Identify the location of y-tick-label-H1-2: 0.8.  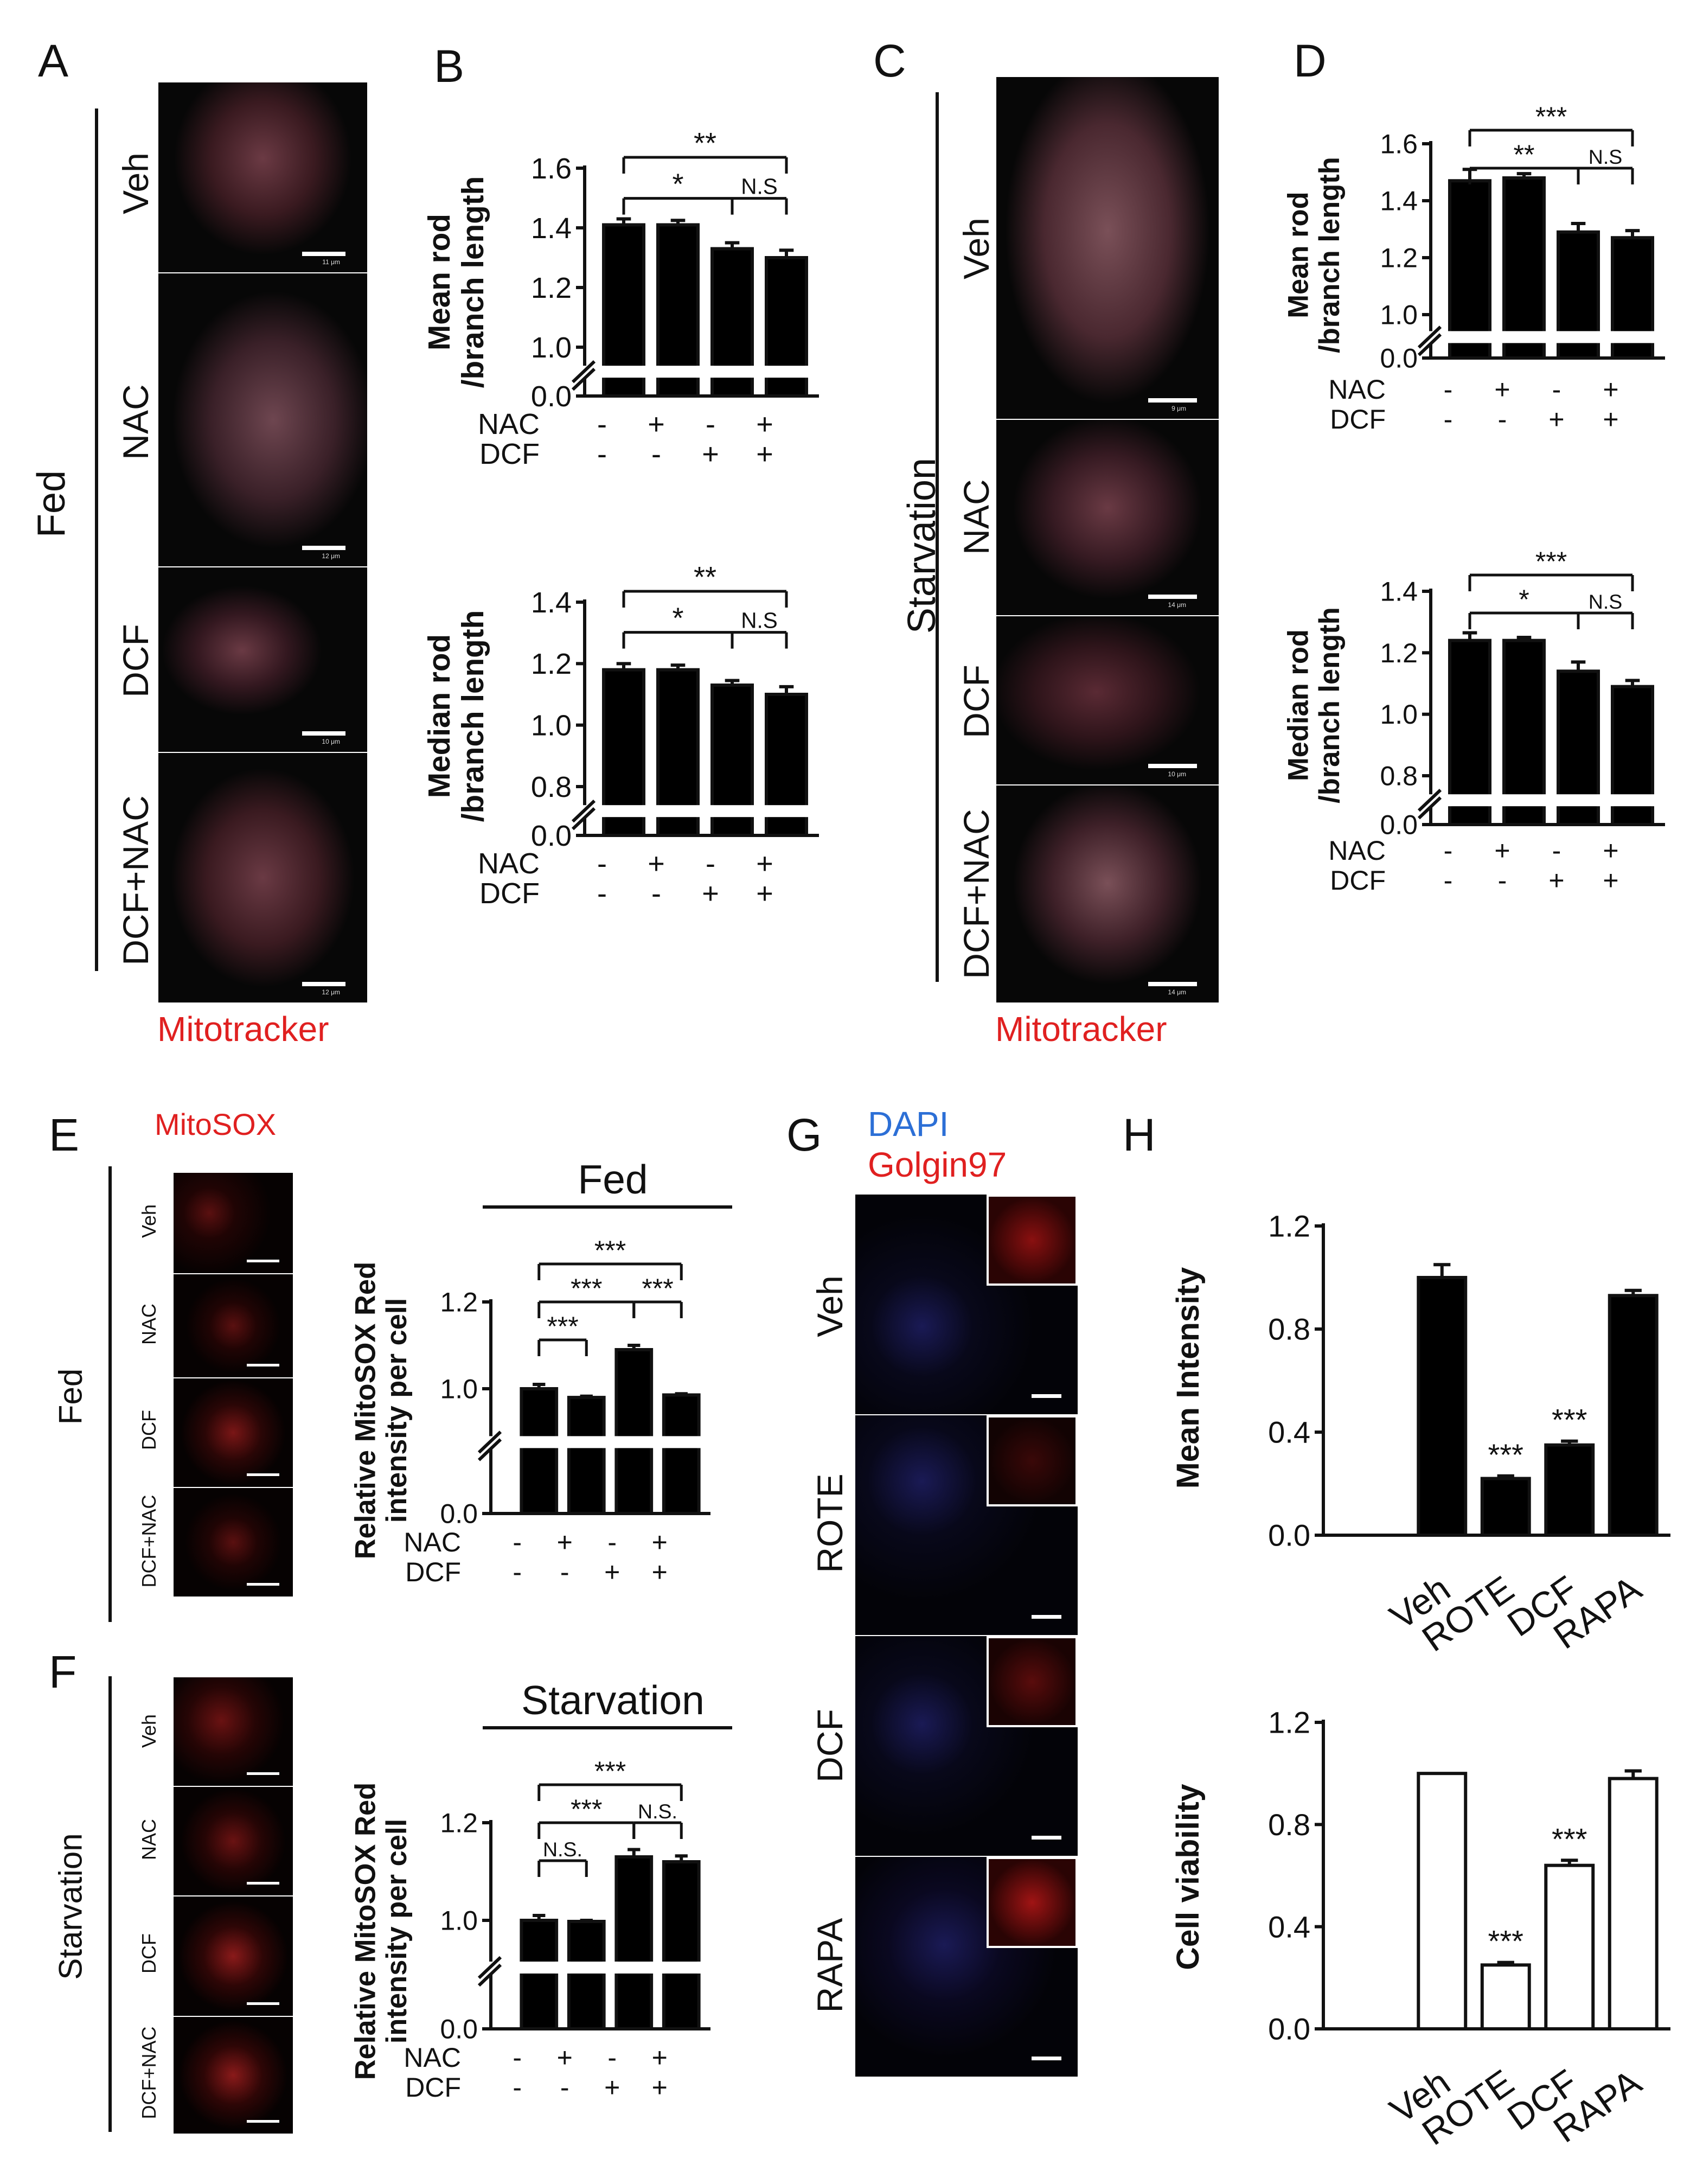
(1289, 1329).